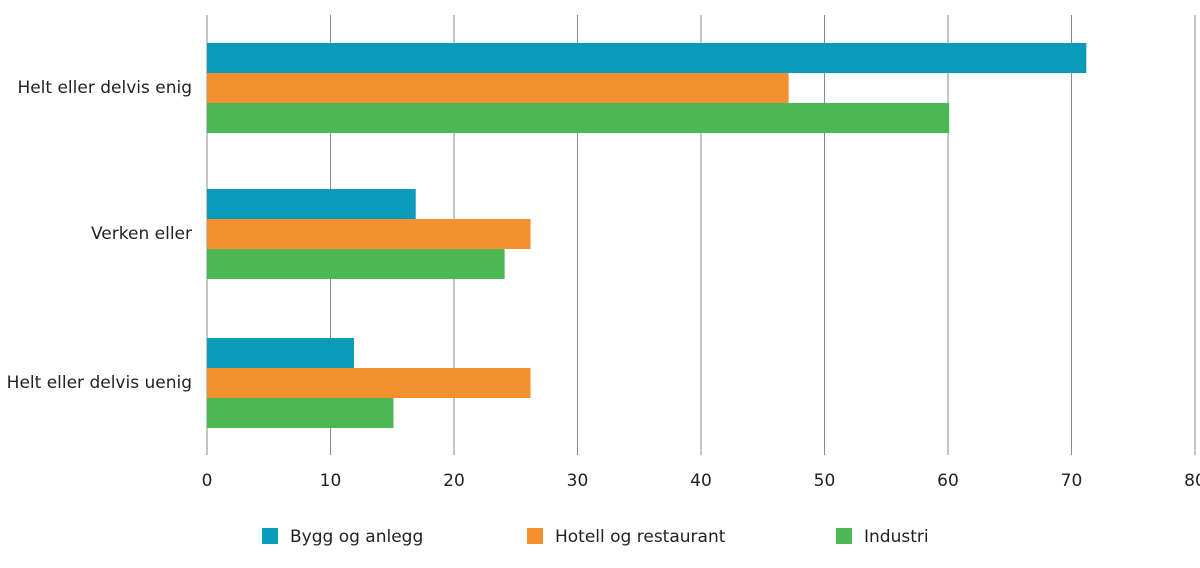 The width and height of the screenshot is (1200, 568). Describe the element at coordinates (825, 481) in the screenshot. I see `x-tick-label: 50` at that location.